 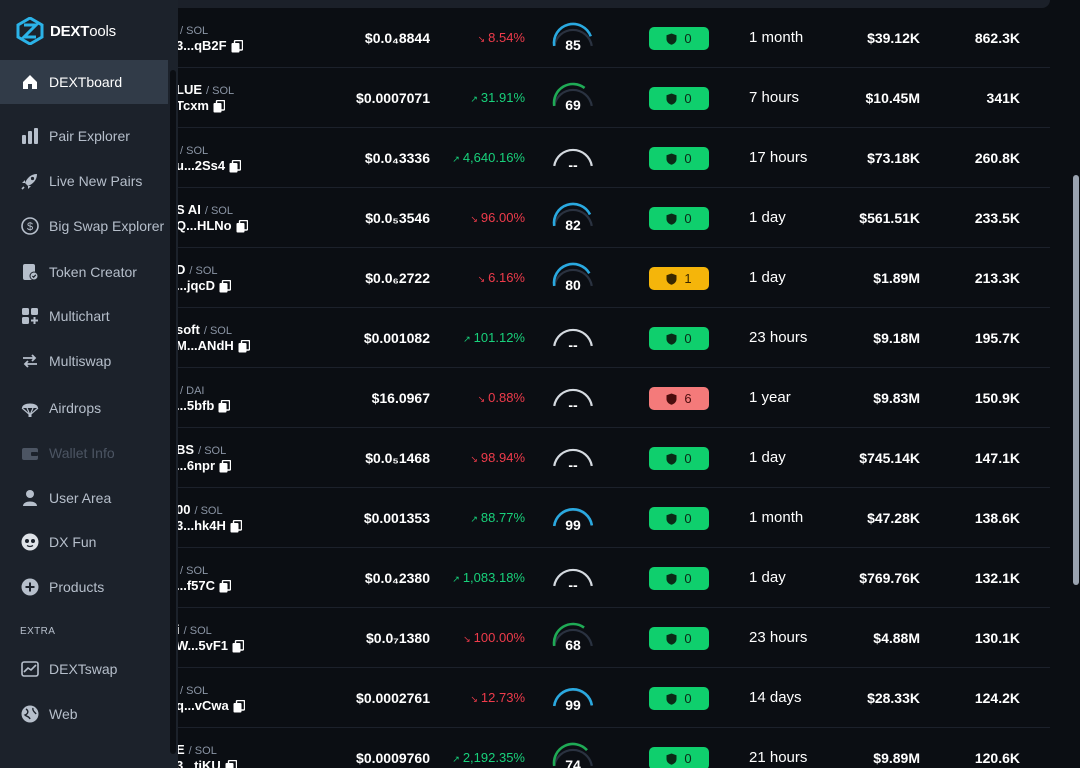 What do you see at coordinates (84, 272) in the screenshot?
I see `sidebar-item-token-creator: Token Creator` at bounding box center [84, 272].